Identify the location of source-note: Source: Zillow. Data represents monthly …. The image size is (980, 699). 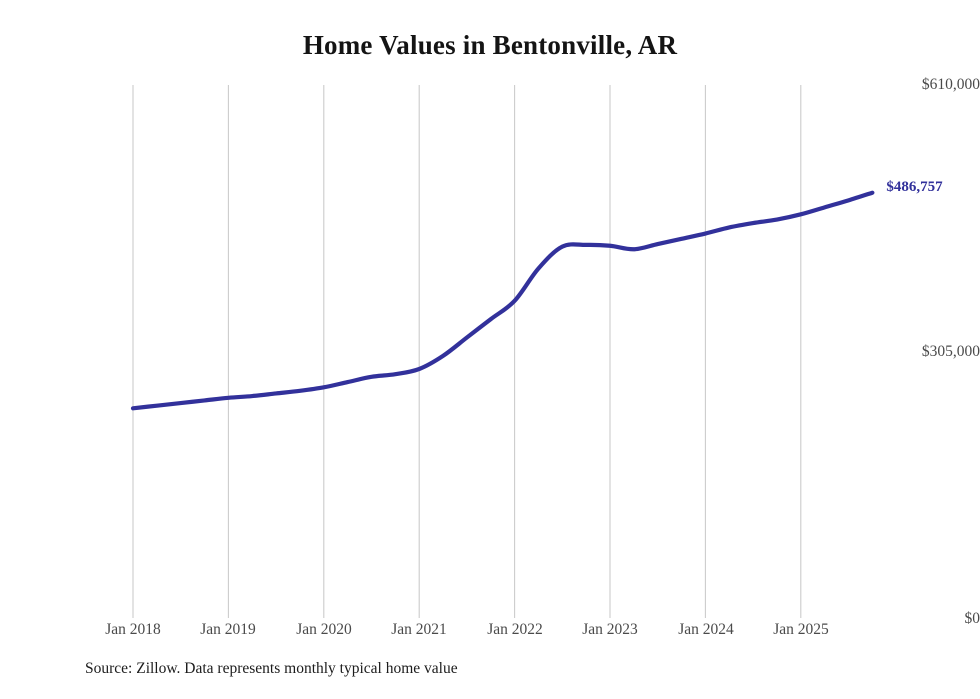
(271, 668).